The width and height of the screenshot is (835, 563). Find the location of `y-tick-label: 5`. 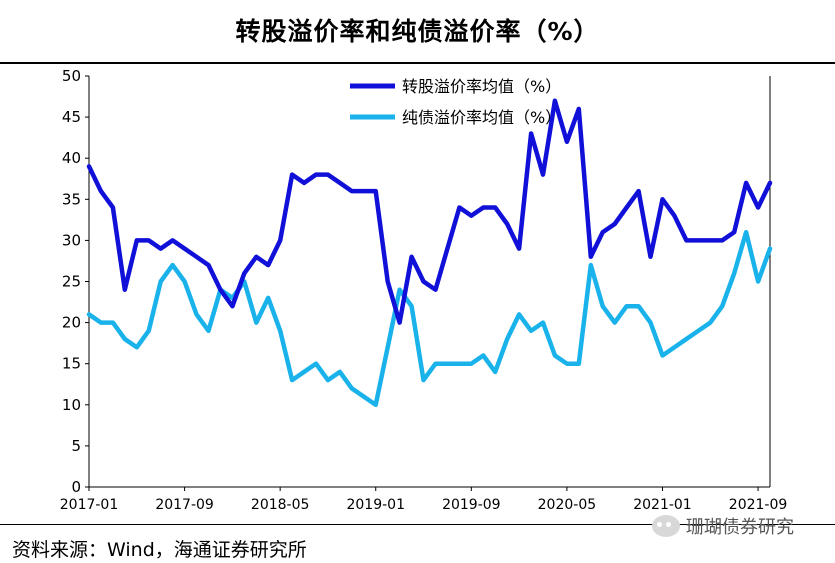

y-tick-label: 5 is located at coordinates (76, 446).